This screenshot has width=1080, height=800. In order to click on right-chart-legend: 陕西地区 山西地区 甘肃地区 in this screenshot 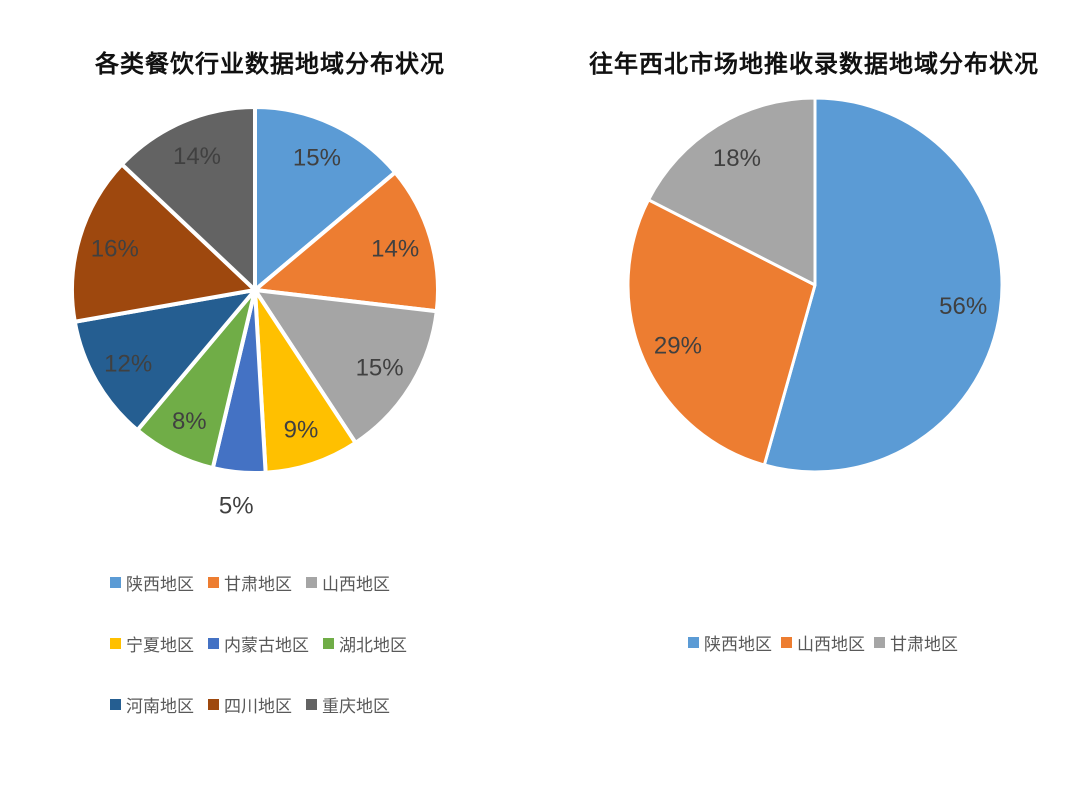, I will do `click(823, 642)`.